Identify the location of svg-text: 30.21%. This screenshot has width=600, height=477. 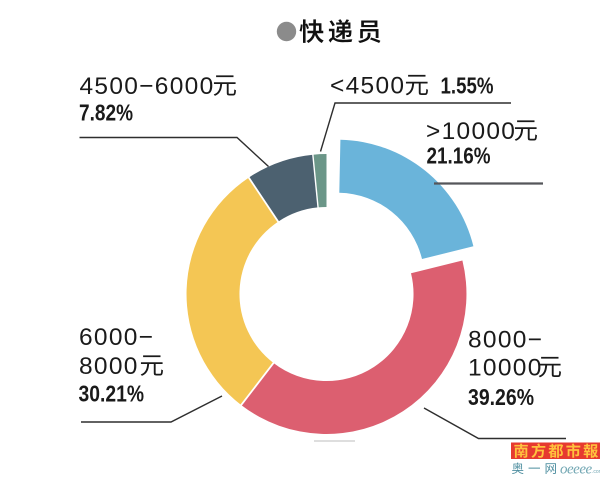
(112, 394).